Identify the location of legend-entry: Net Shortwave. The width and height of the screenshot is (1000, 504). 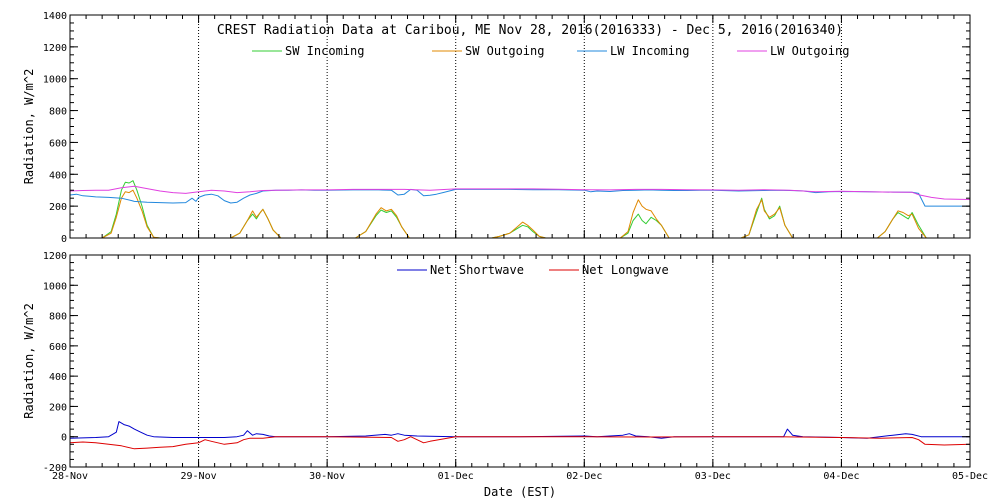
(477, 270).